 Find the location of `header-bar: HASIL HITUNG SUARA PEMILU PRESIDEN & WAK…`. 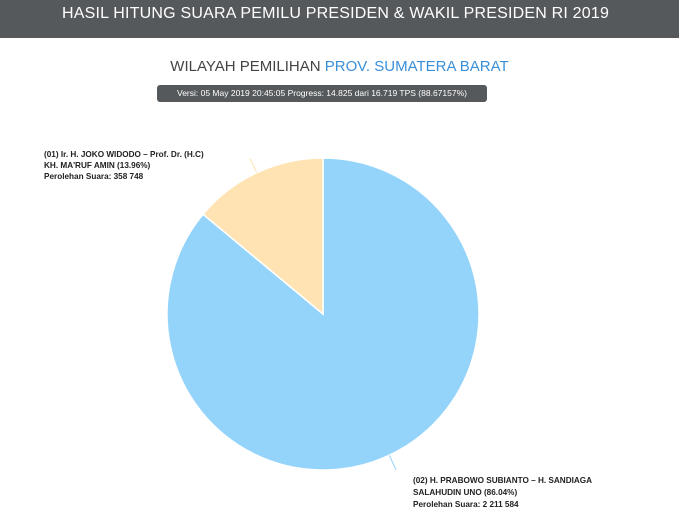

header-bar: HASIL HITUNG SUARA PEMILU PRESIDEN & WAK… is located at coordinates (339, 19).